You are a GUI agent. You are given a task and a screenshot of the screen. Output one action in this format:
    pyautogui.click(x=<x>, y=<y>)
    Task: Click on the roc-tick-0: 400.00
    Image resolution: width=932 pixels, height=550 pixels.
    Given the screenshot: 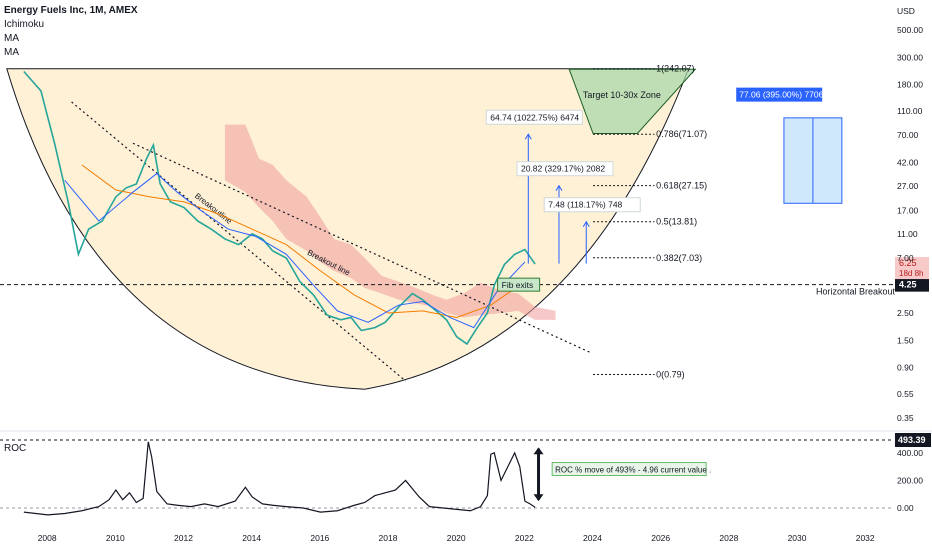 What is the action you would take?
    pyautogui.click(x=910, y=453)
    